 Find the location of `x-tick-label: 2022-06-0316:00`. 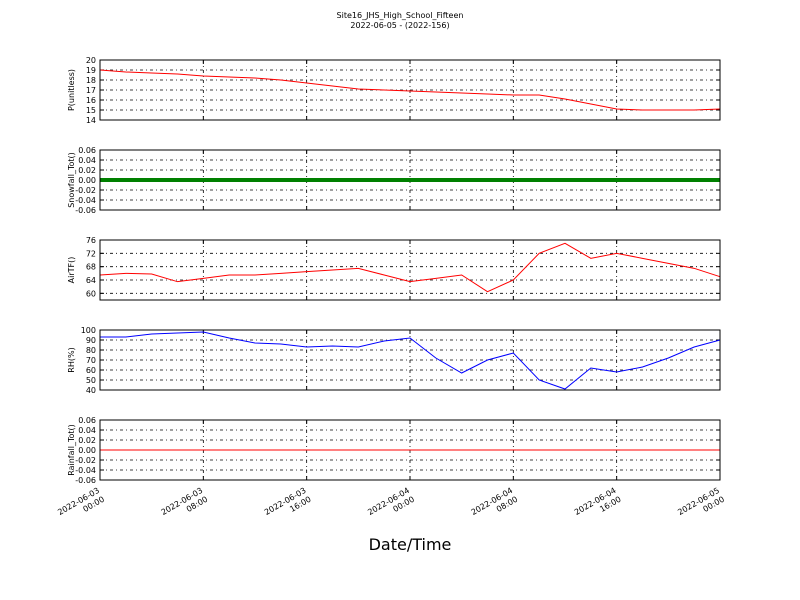

x-tick-label: 2022-06-0316:00 is located at coordinates (288, 506).